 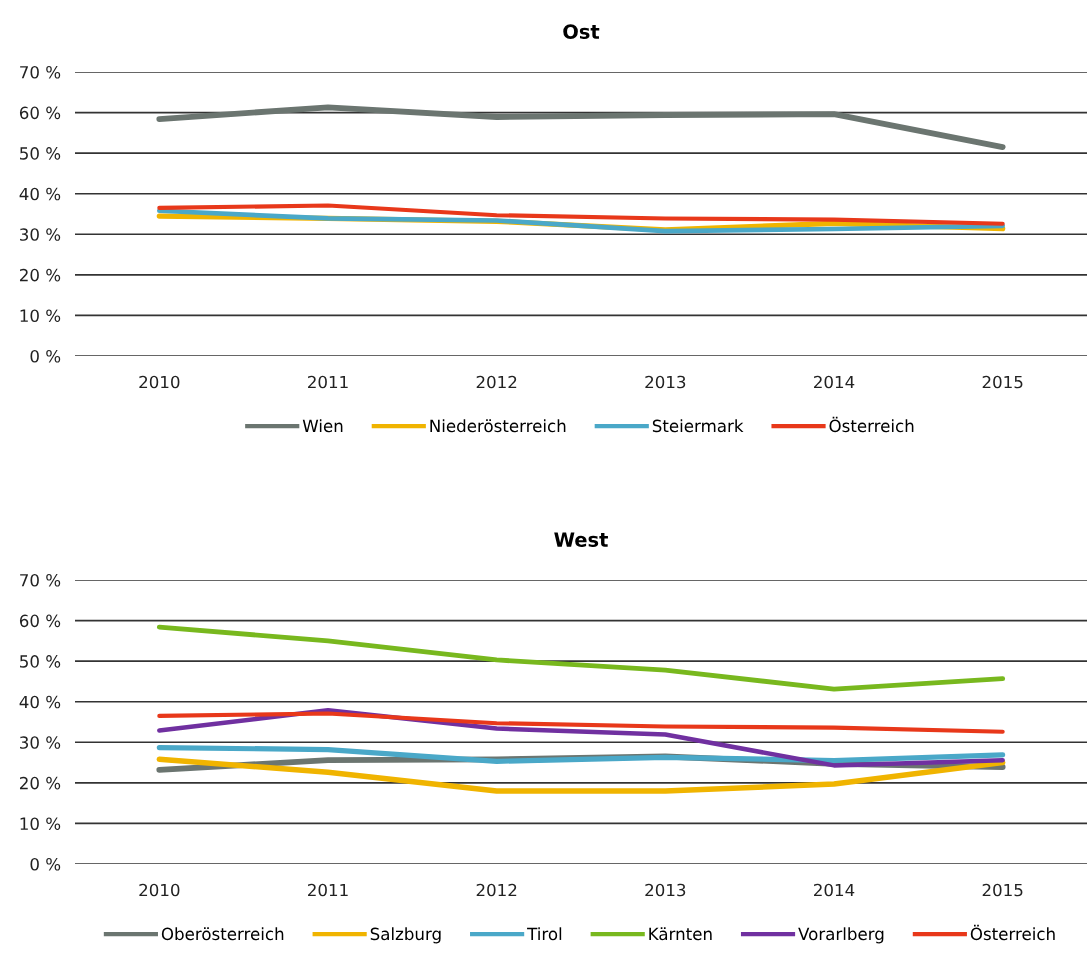 What do you see at coordinates (698, 426) in the screenshot?
I see `legend-label: Steiermark` at bounding box center [698, 426].